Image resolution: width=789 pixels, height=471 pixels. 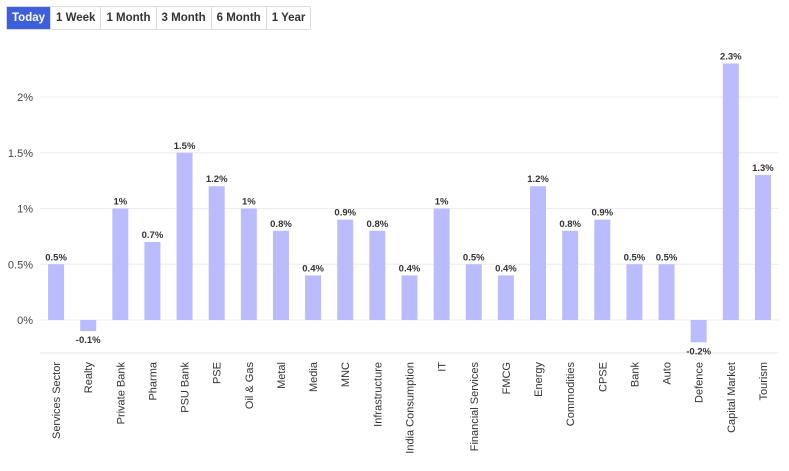 What do you see at coordinates (571, 394) in the screenshot?
I see `x-tick-label: Commodities` at bounding box center [571, 394].